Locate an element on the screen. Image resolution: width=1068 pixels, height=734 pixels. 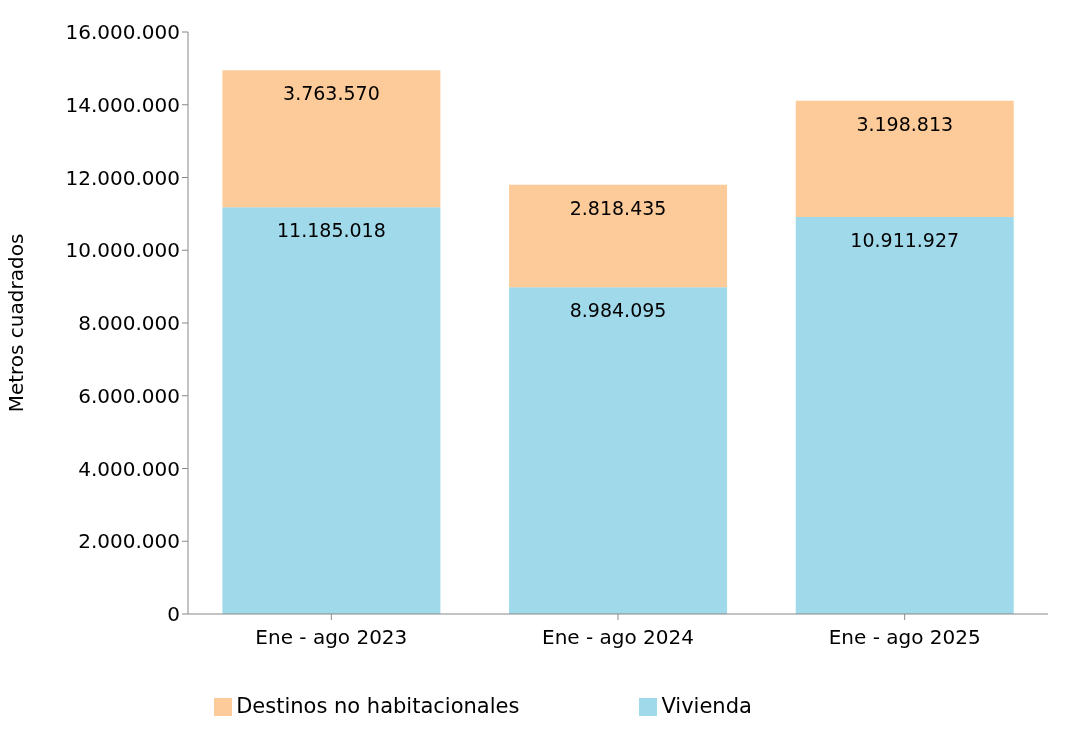
data-label: 2.818.435 is located at coordinates (618, 207).